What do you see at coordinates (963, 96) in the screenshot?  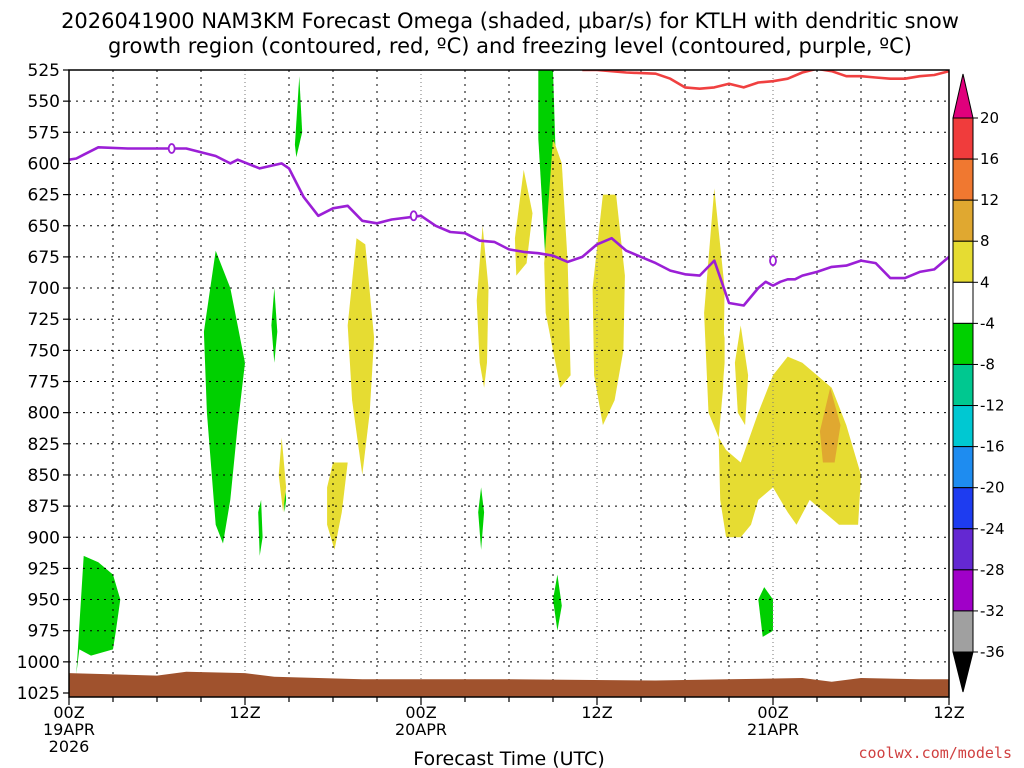 I see `colorbar-top-arrow` at bounding box center [963, 96].